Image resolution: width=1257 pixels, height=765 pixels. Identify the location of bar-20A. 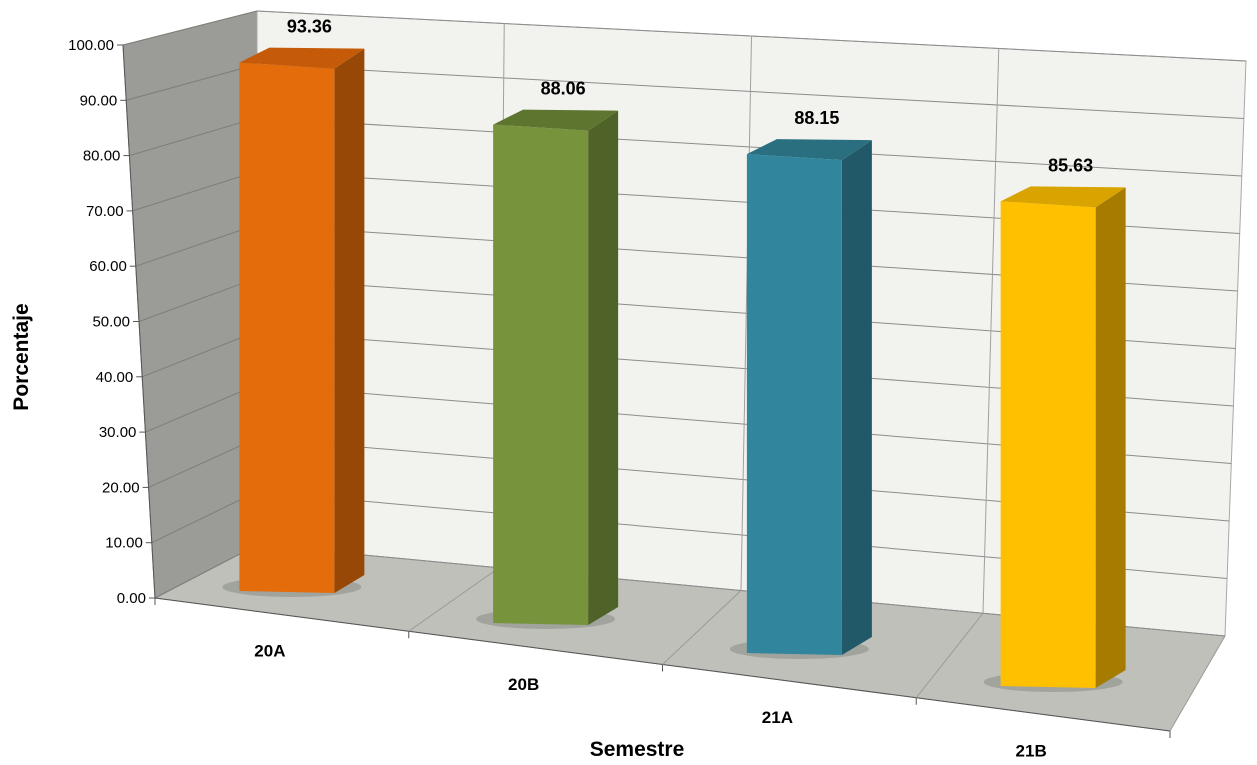
(293, 322).